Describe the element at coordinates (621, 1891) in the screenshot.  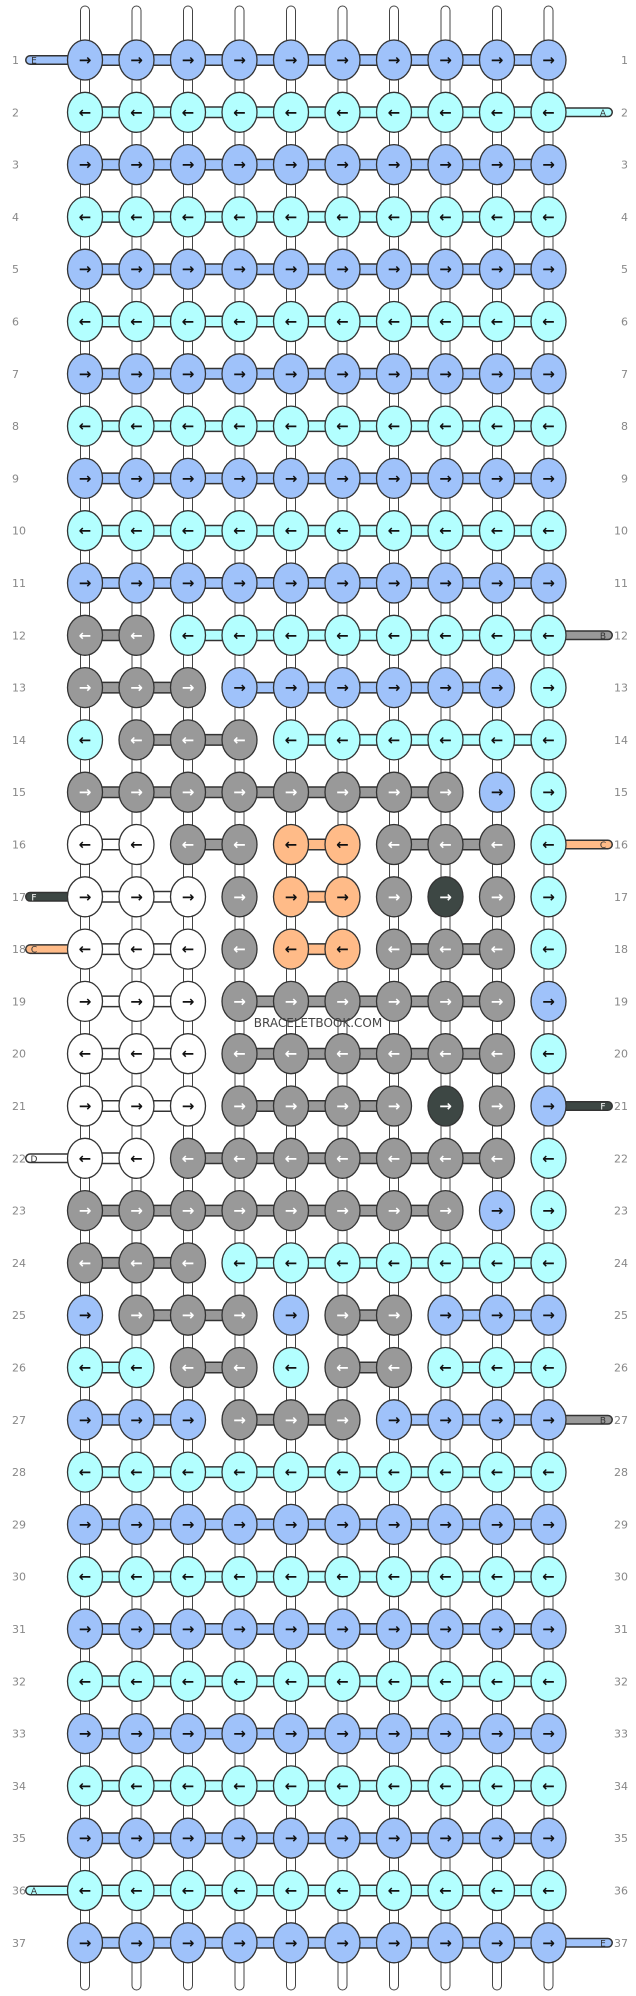
I see `row-number-right: 36` at that location.